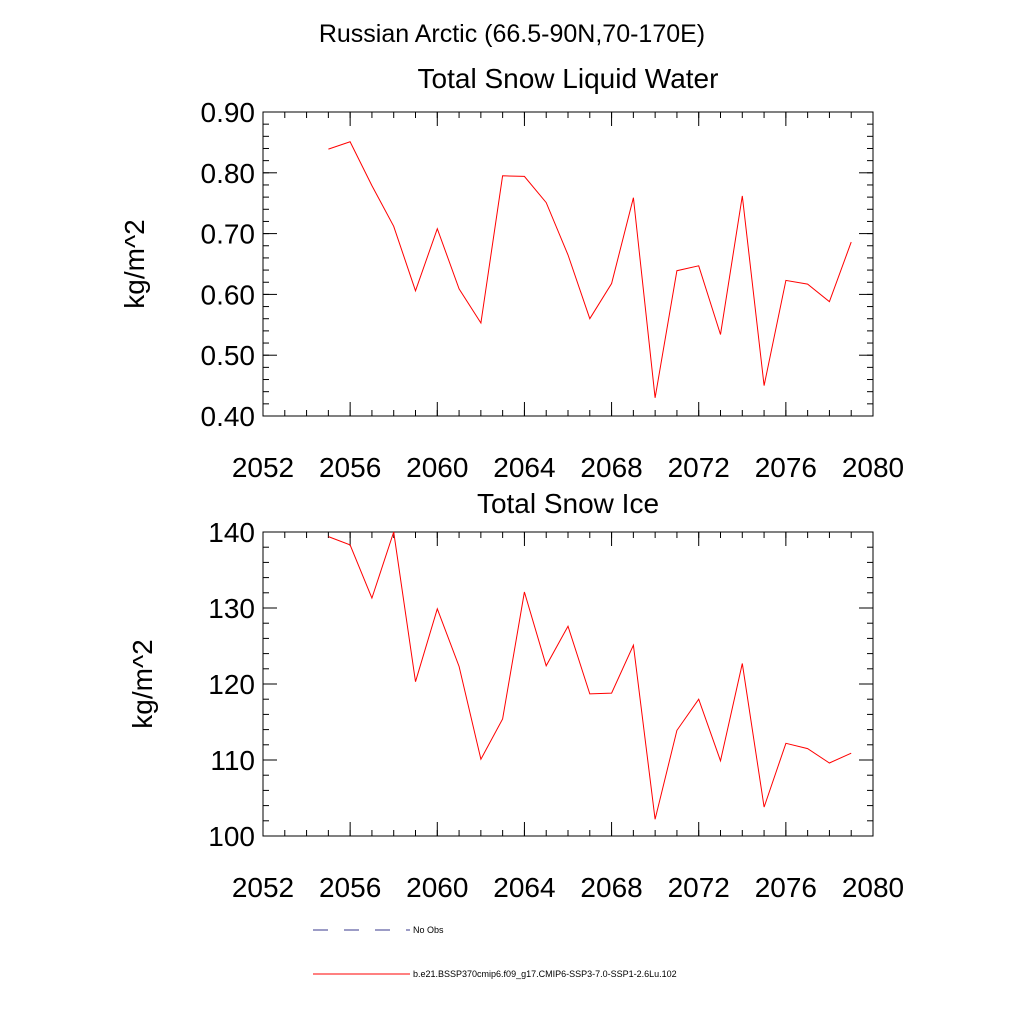 This screenshot has height=1024, width=1024. I want to click on y-tick-label: 0.60, so click(228, 294).